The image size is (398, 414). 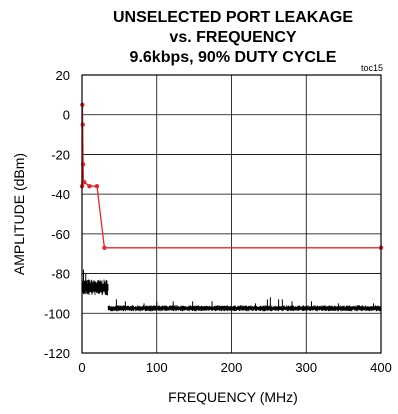 I want to click on y-tick-label: -100, so click(x=57, y=313).